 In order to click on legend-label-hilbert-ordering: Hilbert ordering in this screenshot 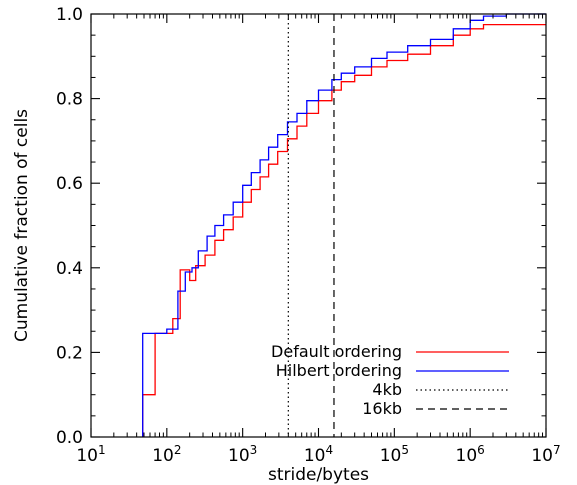, I will do `click(339, 370)`.